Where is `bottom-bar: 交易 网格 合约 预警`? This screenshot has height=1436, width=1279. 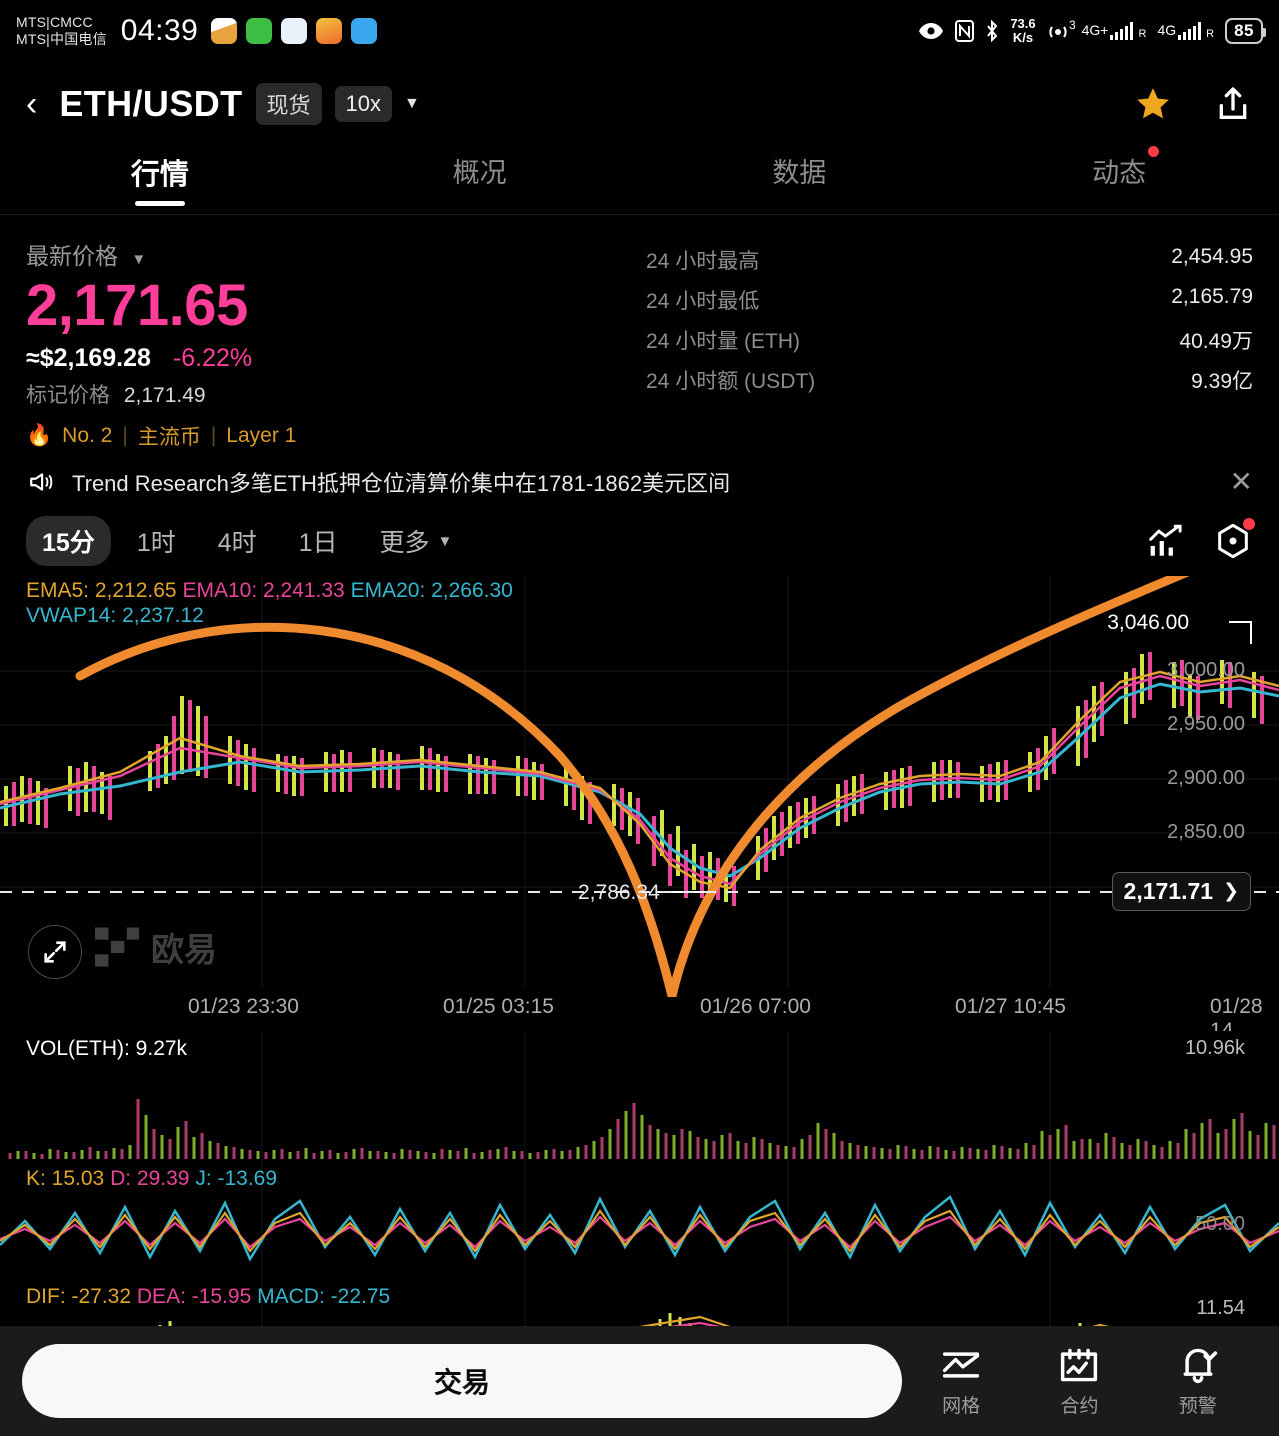
bottom-bar: 交易 网格 合约 预警 is located at coordinates (639, 1381).